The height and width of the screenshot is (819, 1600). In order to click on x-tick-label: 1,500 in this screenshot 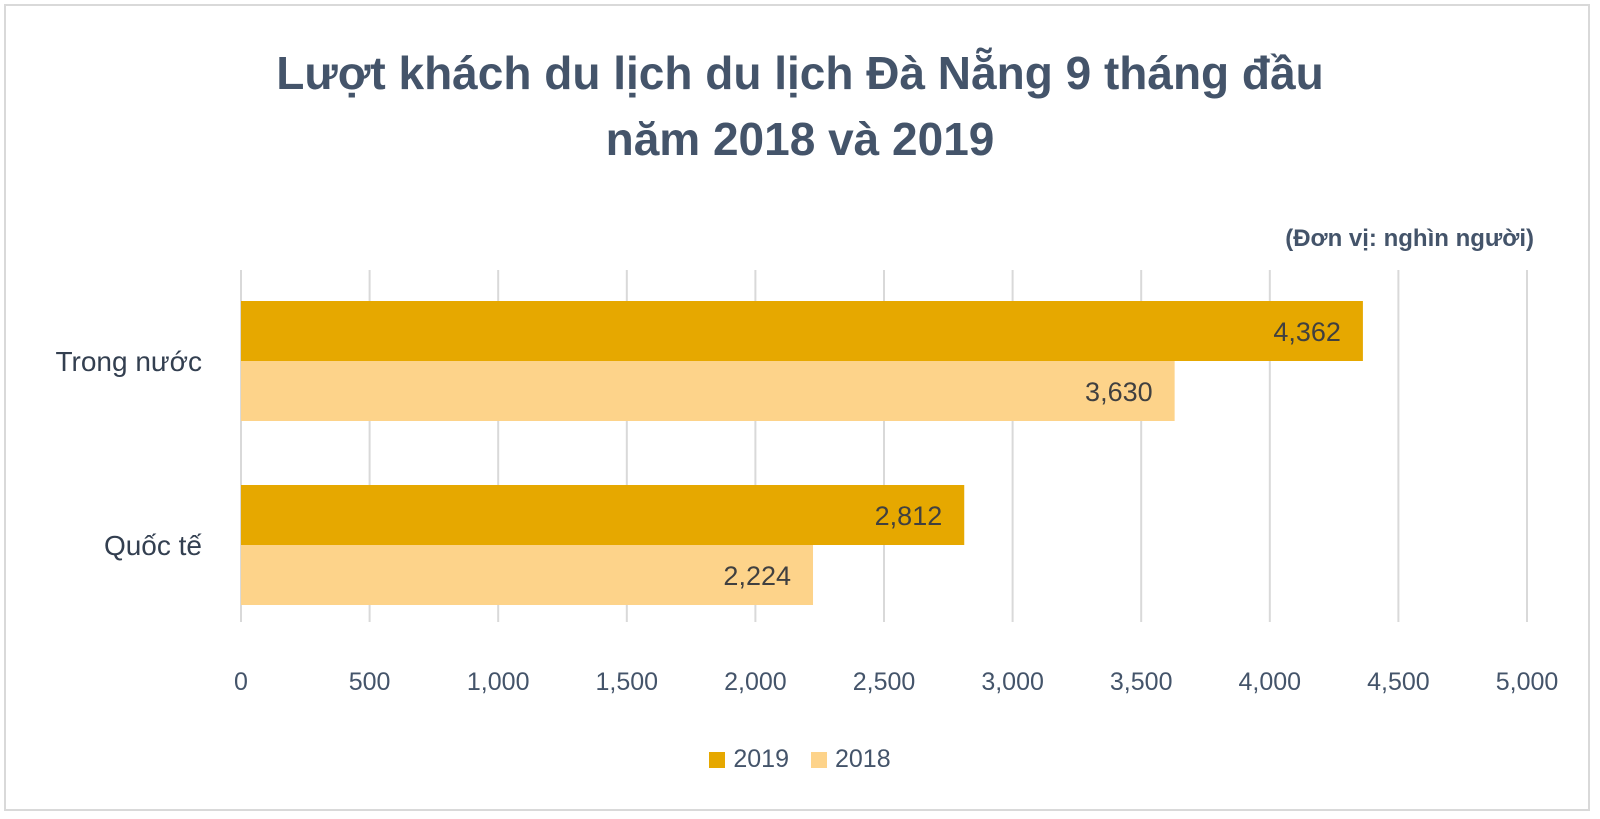, I will do `click(627, 682)`.